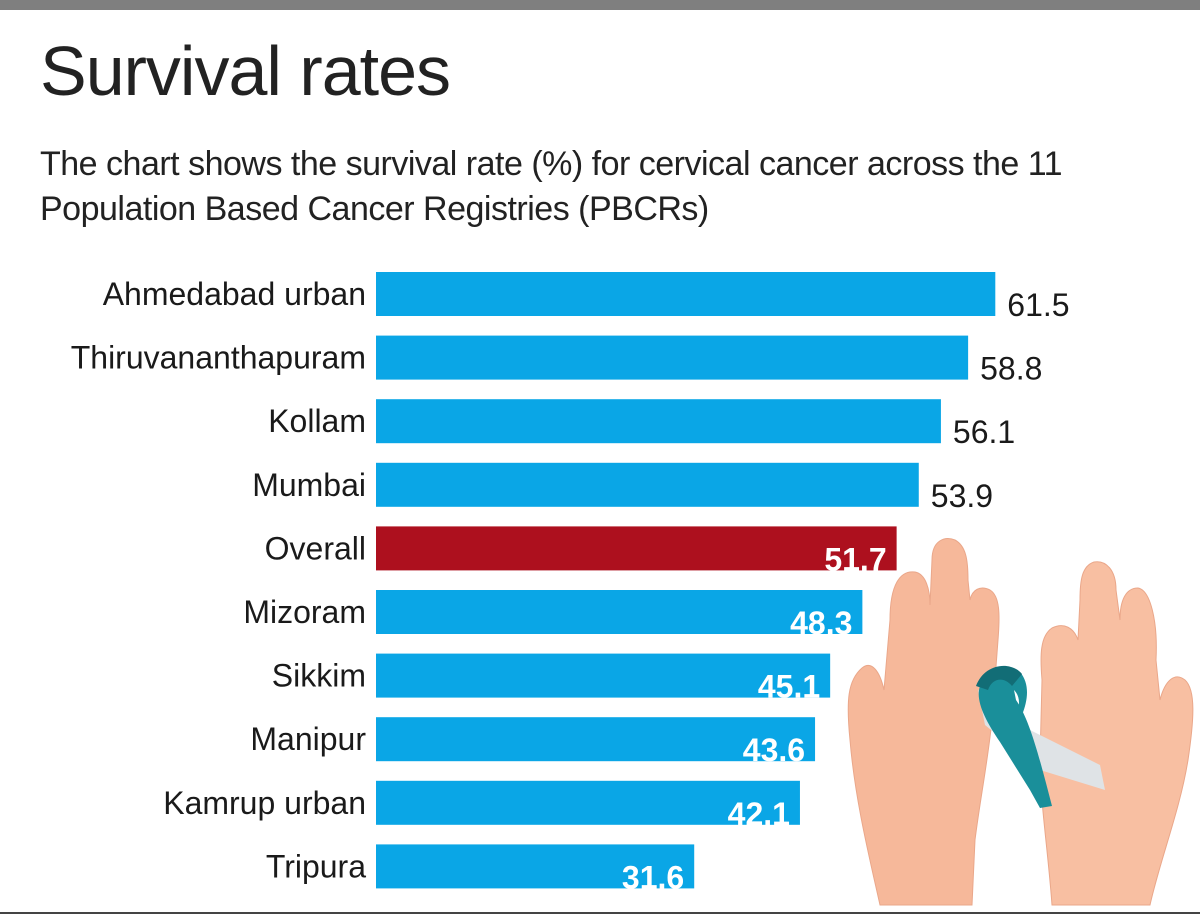 Image resolution: width=1200 pixels, height=918 pixels. I want to click on bar-kamrup-urban, so click(588, 802).